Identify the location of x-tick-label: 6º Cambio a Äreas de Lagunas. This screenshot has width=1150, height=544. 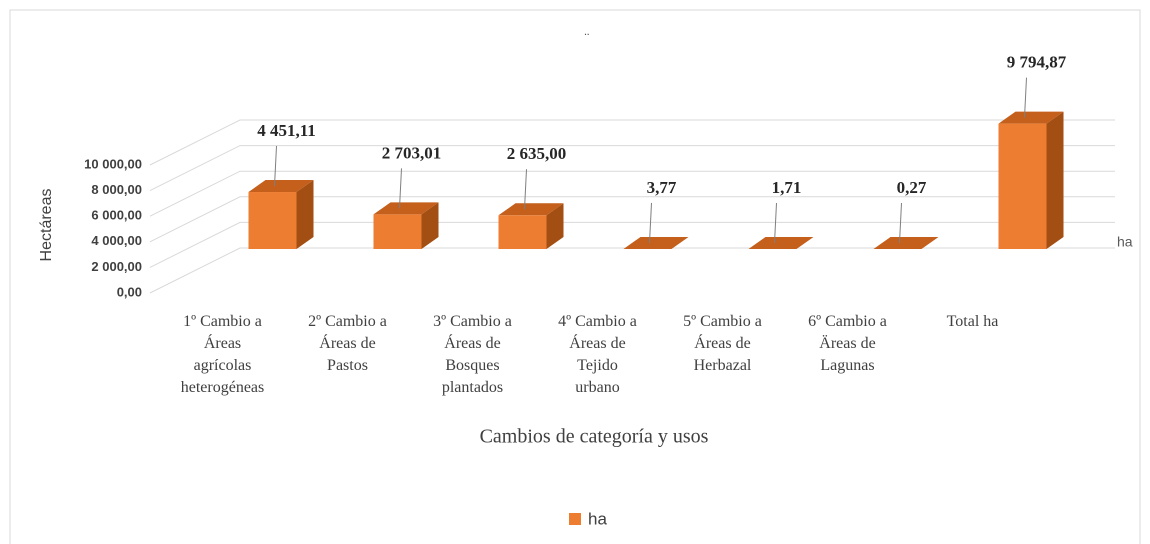
(847, 343).